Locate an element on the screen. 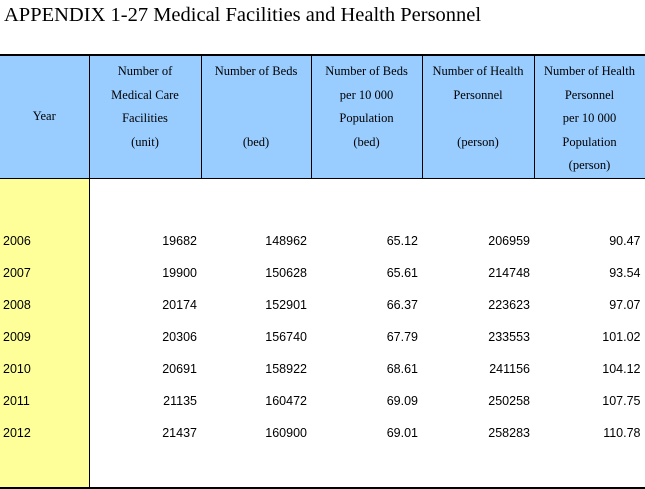 This screenshot has height=489, width=645. table-row: 2006 19682 148962 65.12 206959 90.47 is located at coordinates (322, 240).